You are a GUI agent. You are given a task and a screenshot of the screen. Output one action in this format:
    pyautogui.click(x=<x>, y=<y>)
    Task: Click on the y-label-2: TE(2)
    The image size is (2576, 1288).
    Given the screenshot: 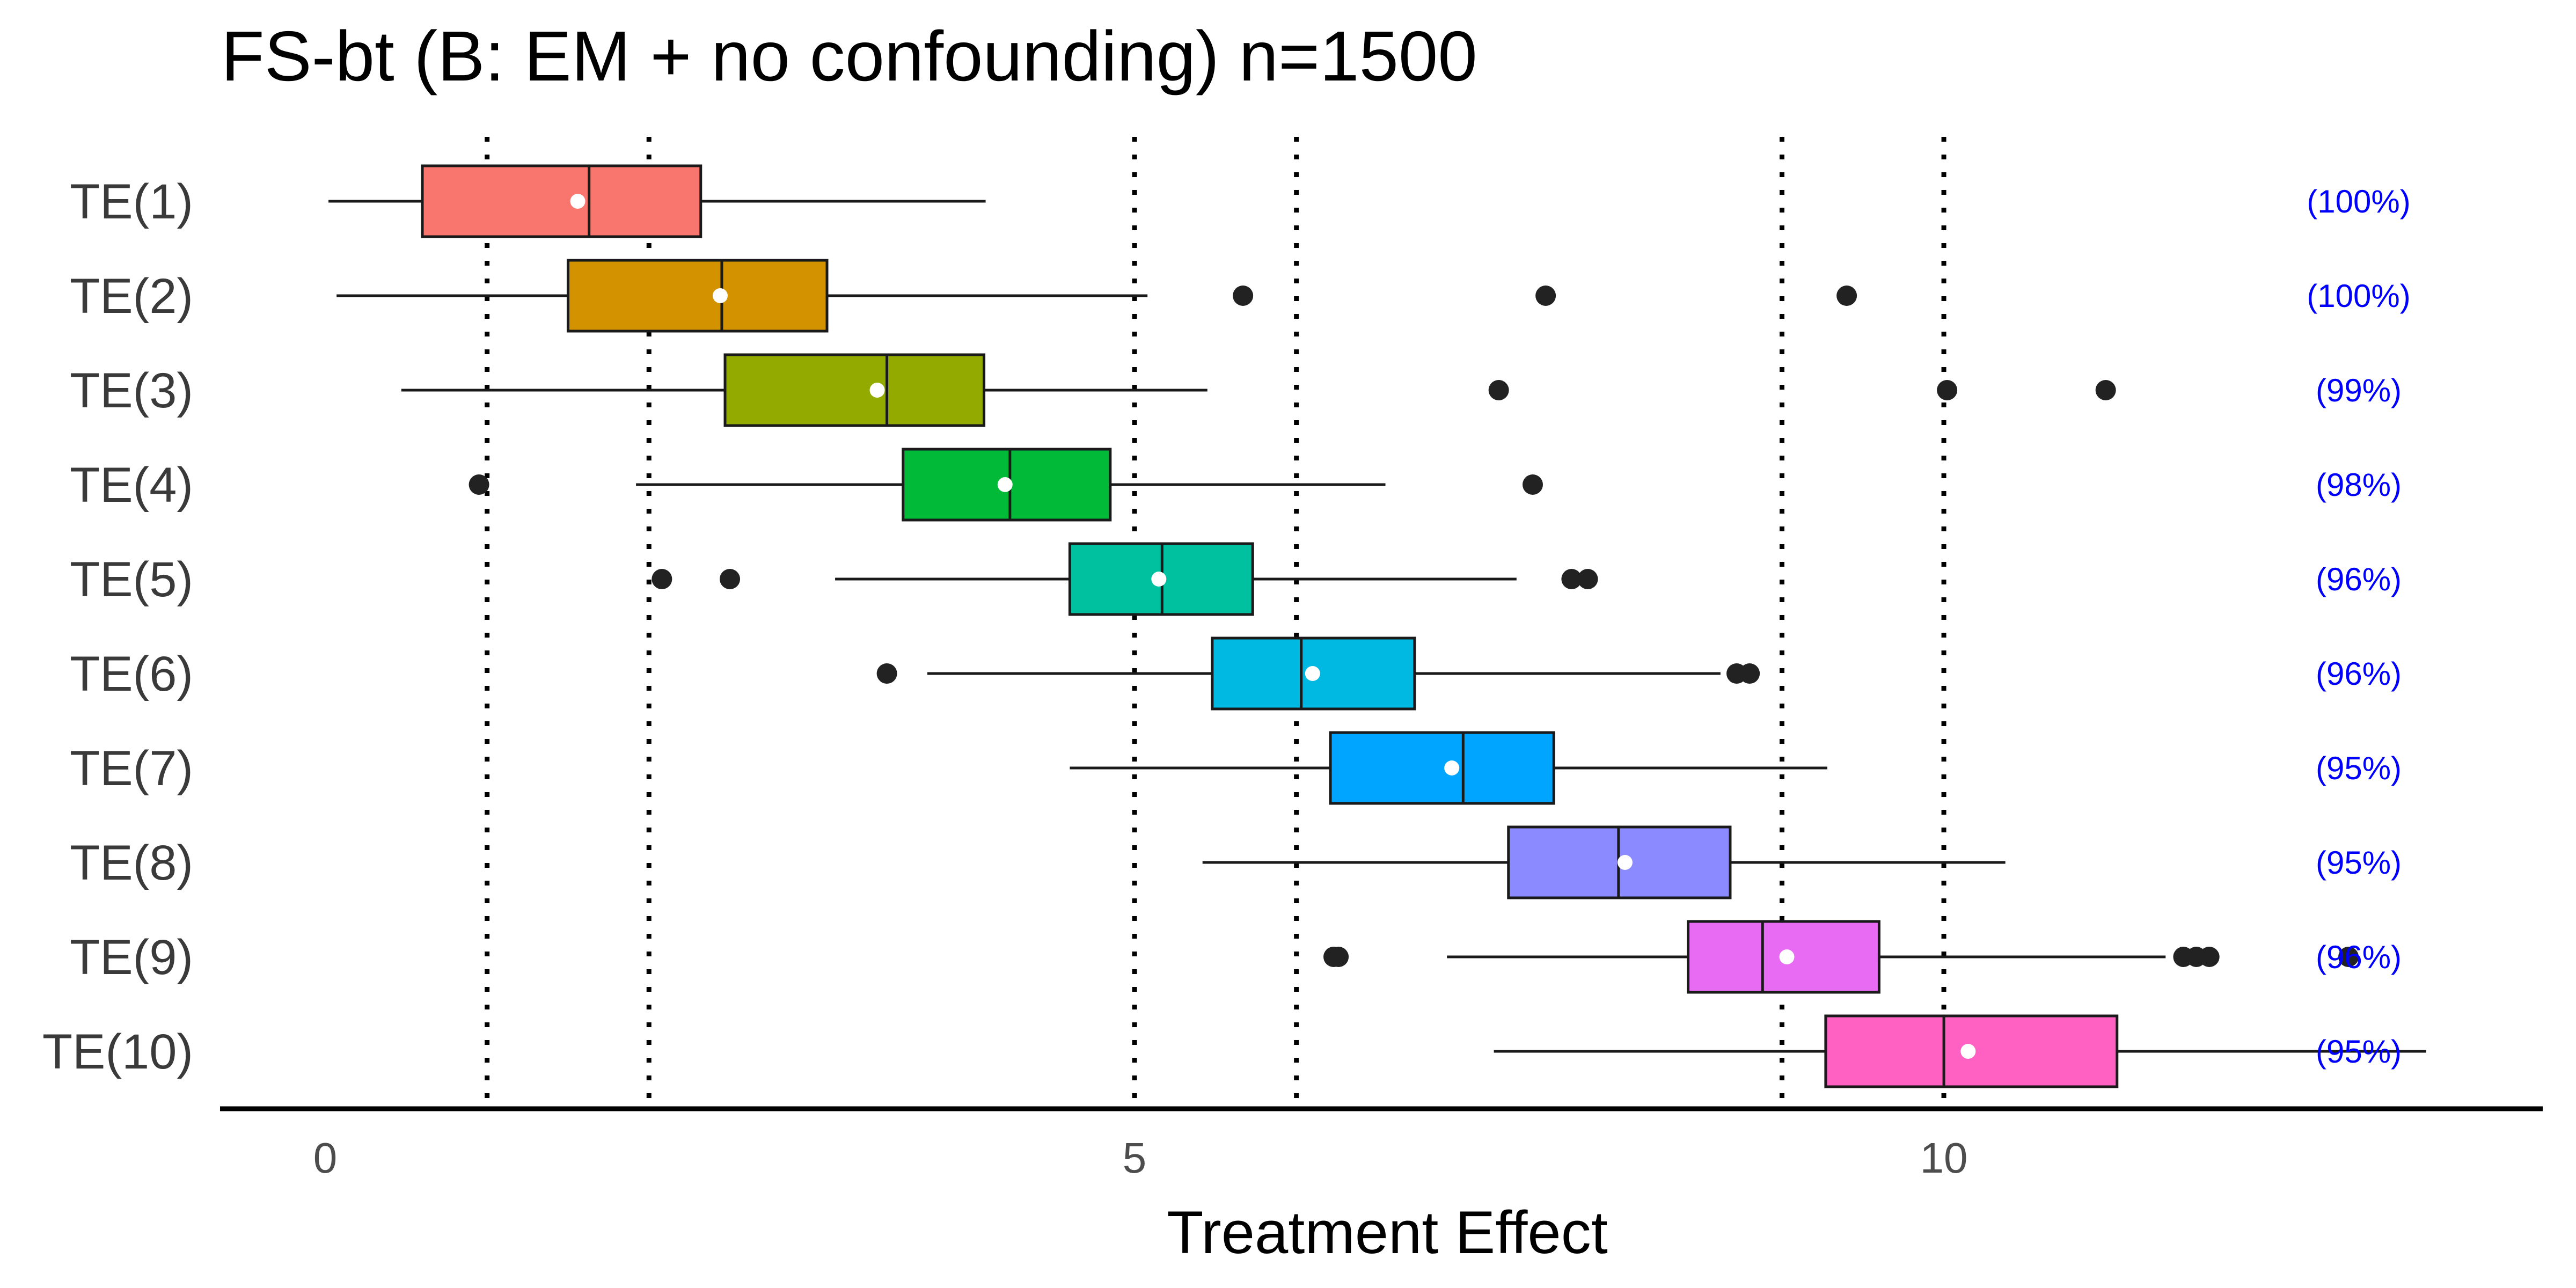 What is the action you would take?
    pyautogui.click(x=131, y=296)
    